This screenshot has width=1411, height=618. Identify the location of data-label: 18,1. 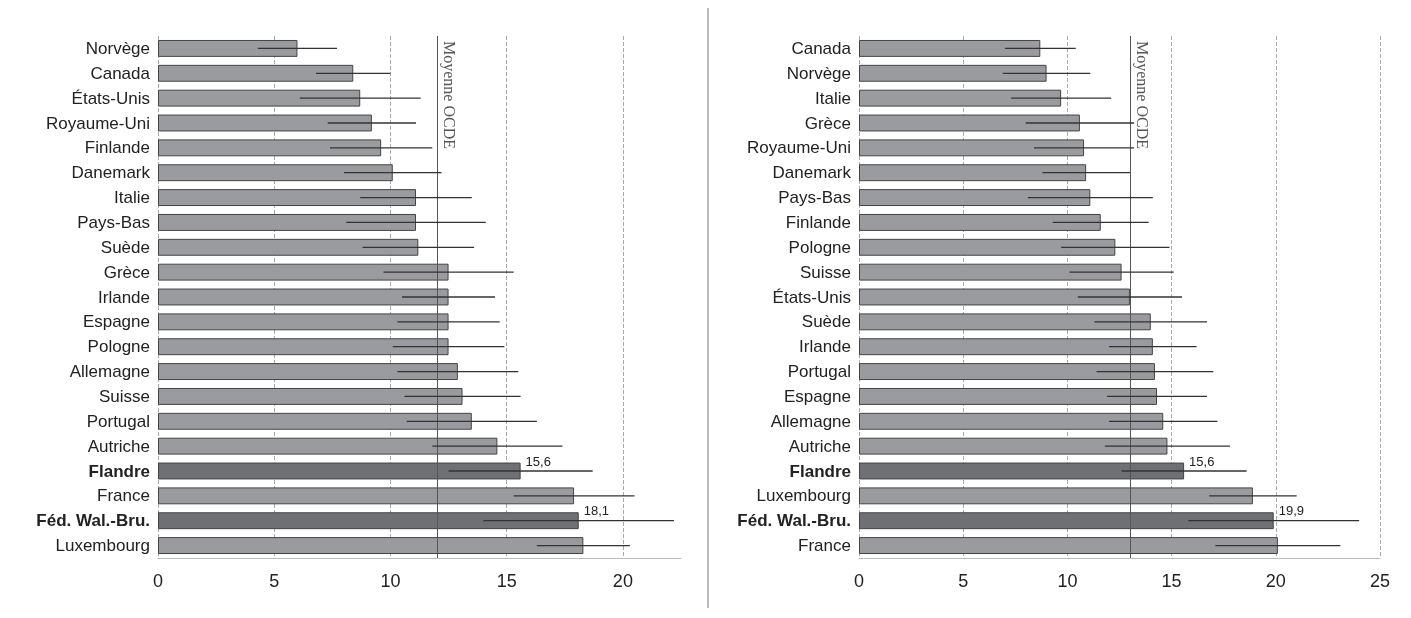
(596, 511).